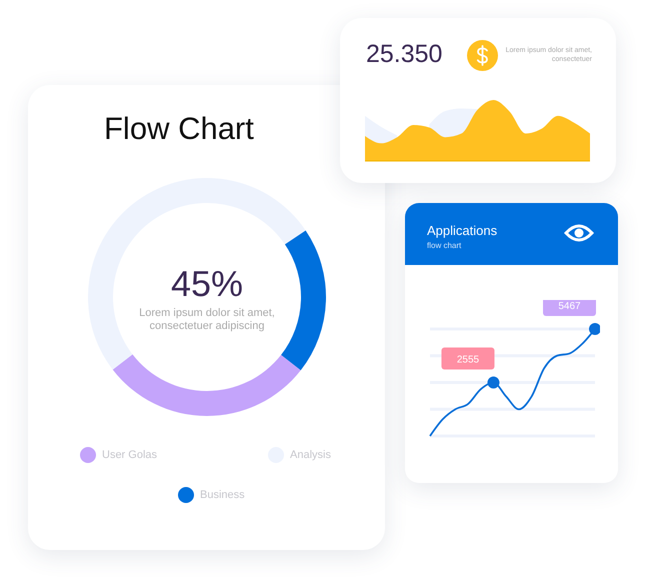  I want to click on data-label: 5467, so click(570, 306).